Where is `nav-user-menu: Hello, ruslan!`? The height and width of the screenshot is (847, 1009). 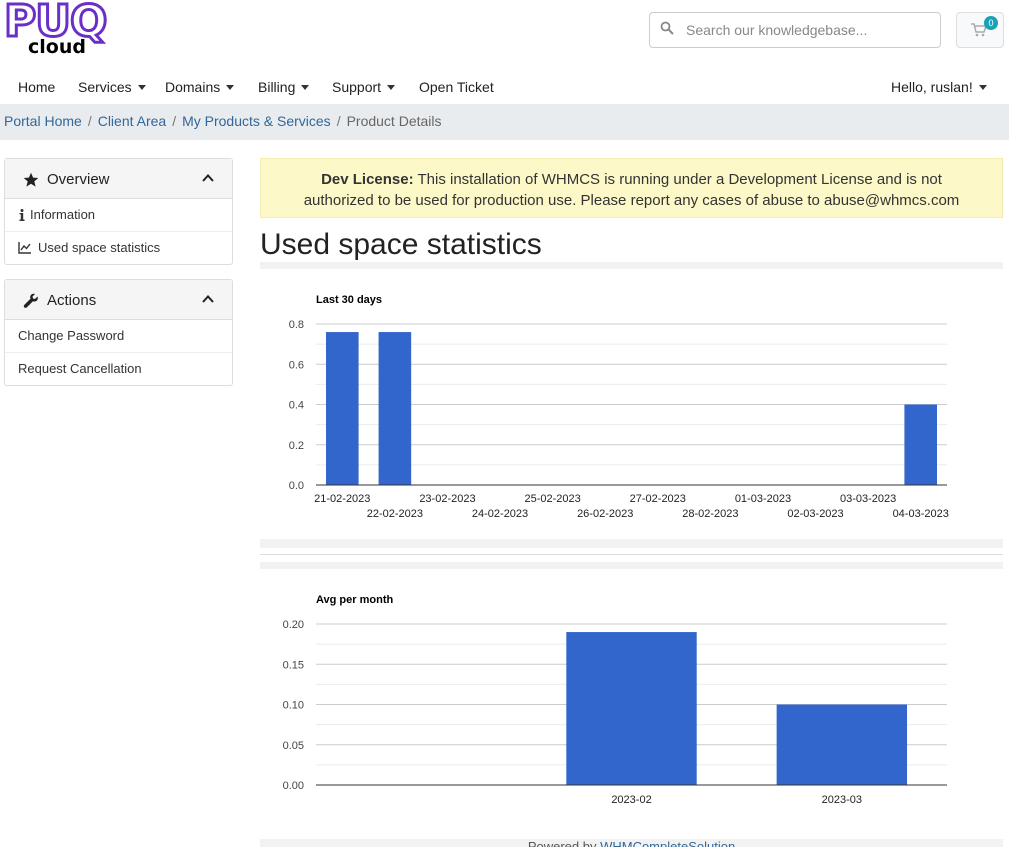
nav-user-menu: Hello, ruslan! is located at coordinates (939, 87).